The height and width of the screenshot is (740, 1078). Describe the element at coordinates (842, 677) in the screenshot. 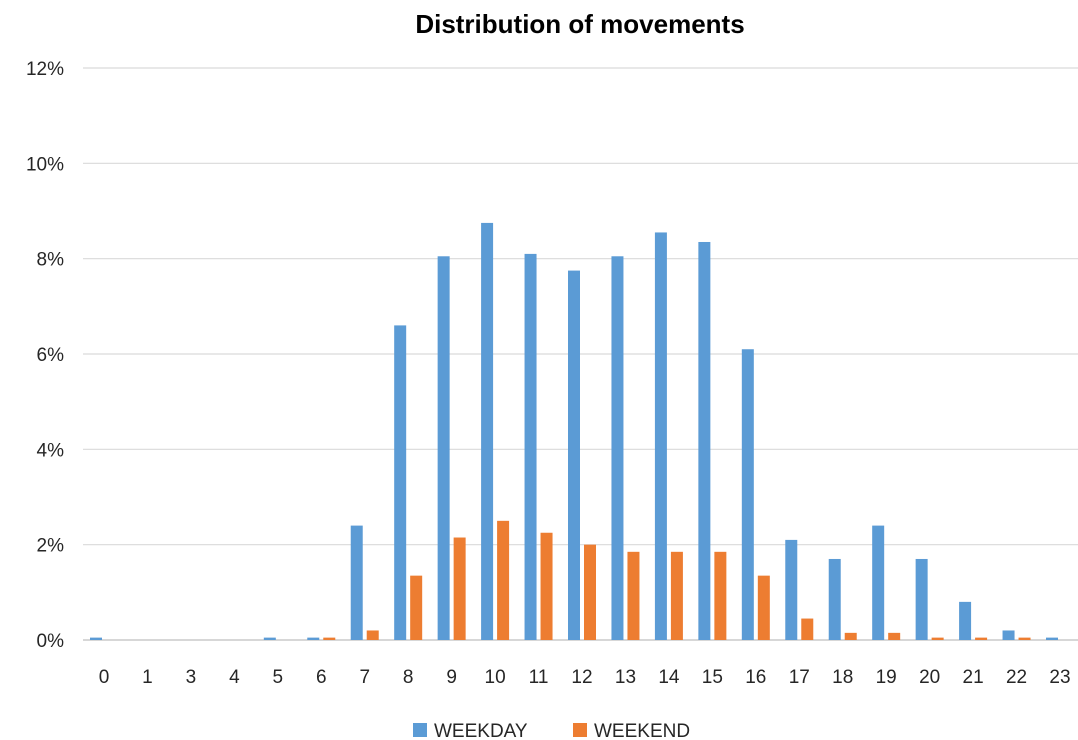

I see `x-tick-label: 18` at that location.